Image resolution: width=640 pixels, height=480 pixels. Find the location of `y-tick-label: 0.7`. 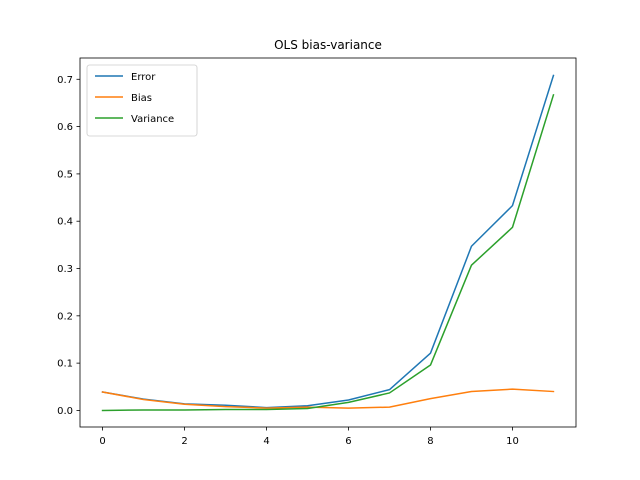

y-tick-label: 0.7 is located at coordinates (65, 80).